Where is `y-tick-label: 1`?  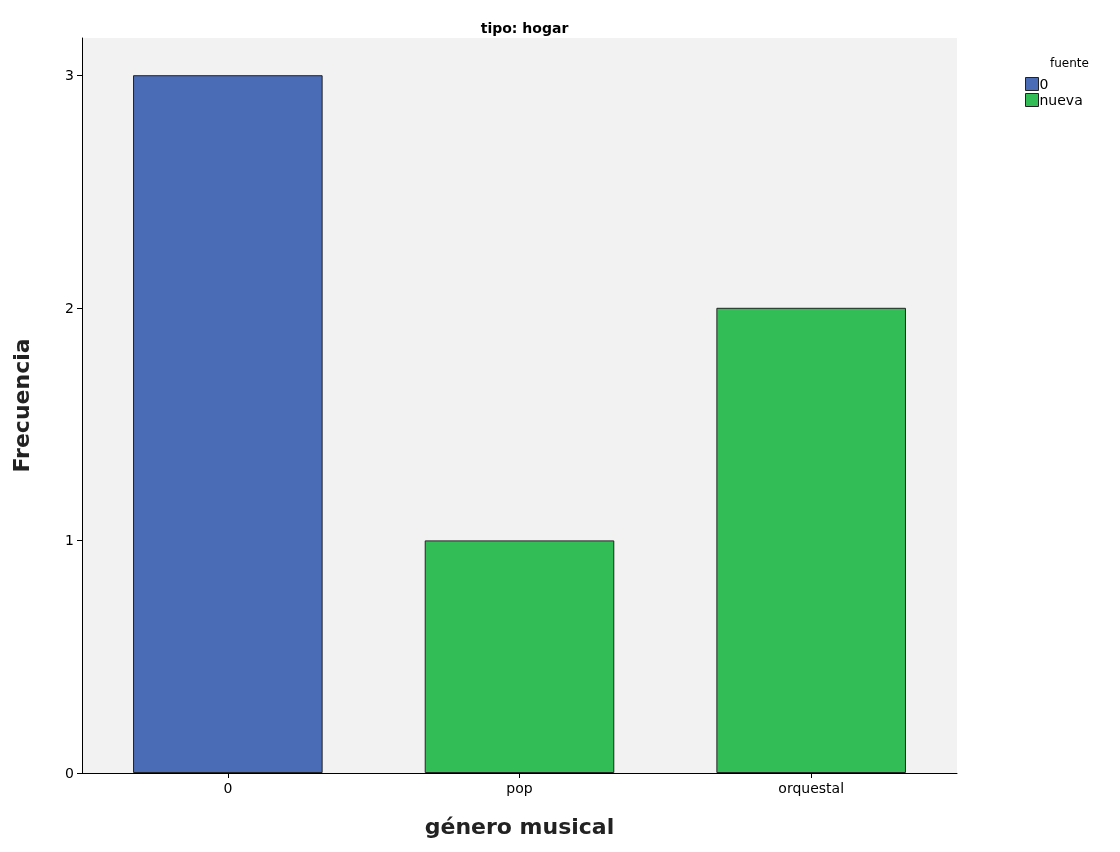 y-tick-label: 1 is located at coordinates (69, 540).